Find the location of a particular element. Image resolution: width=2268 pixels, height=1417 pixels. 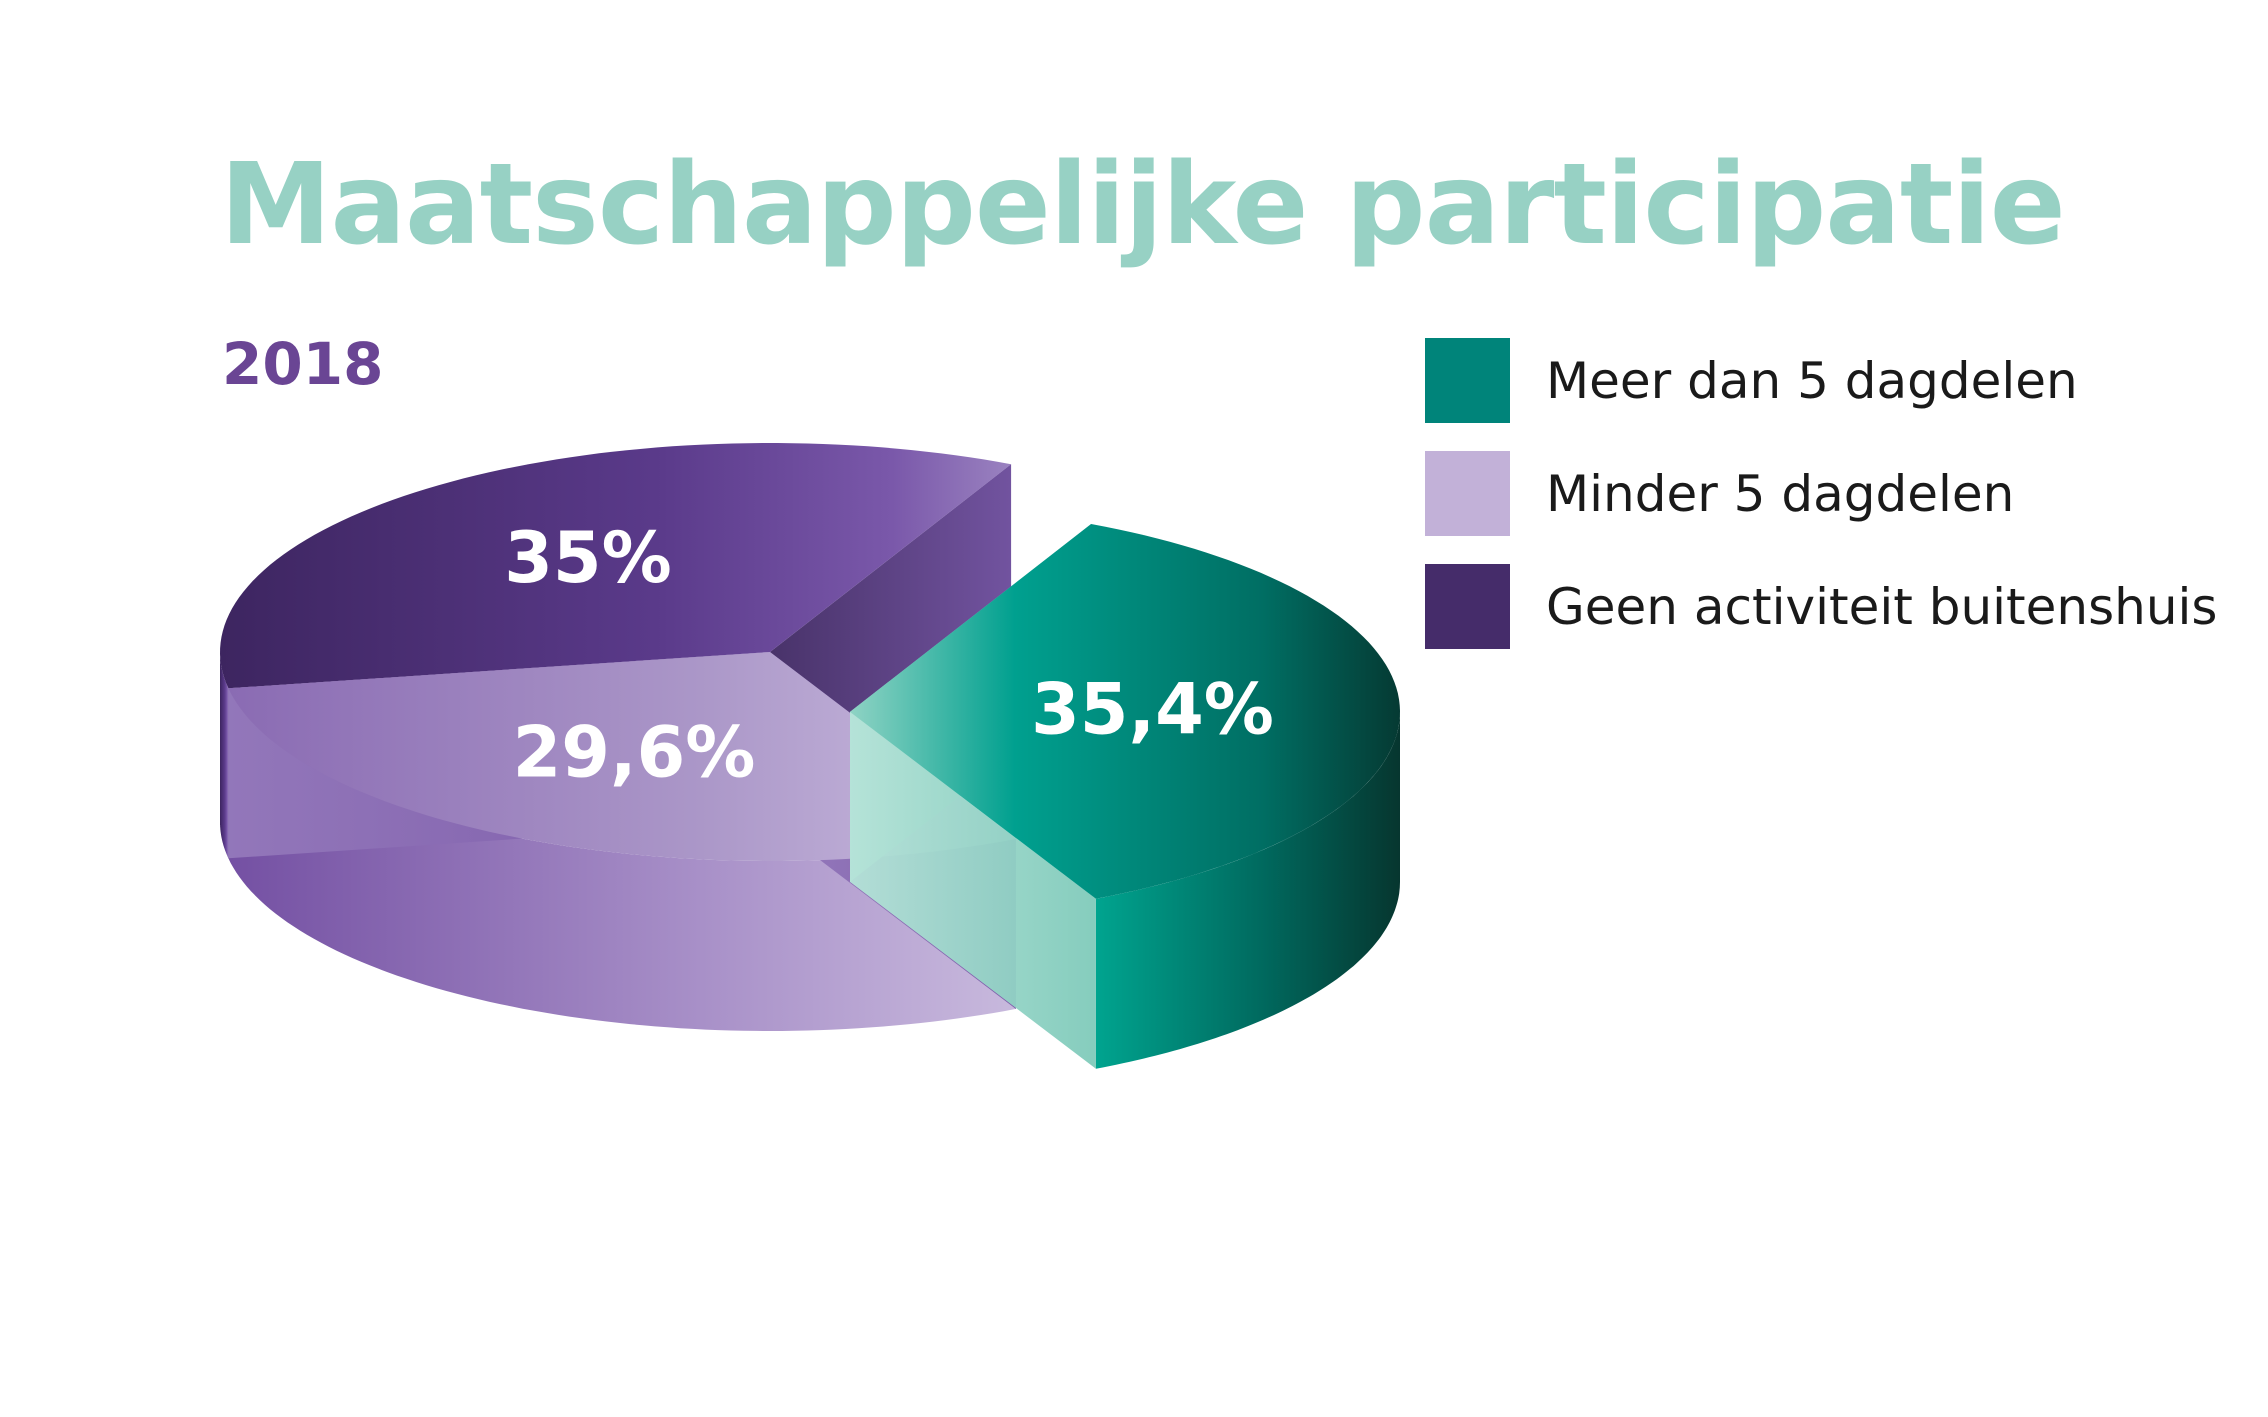

slice-label-meer-dan-5-dagdelen: 35,4% is located at coordinates (1152, 709).